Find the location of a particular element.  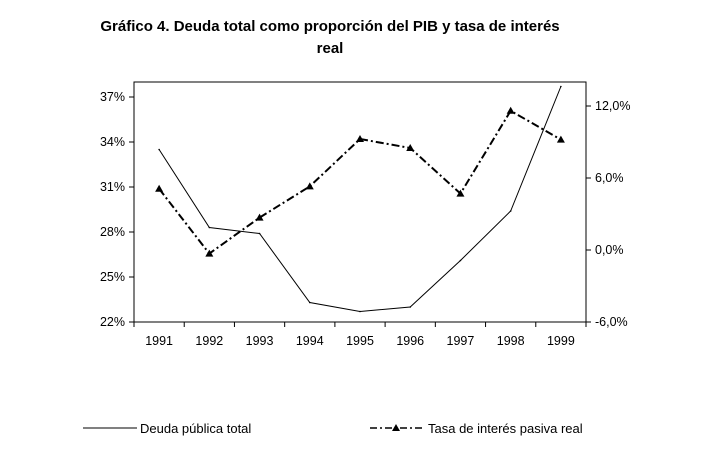

right-tick-label: 12,0% is located at coordinates (612, 106).